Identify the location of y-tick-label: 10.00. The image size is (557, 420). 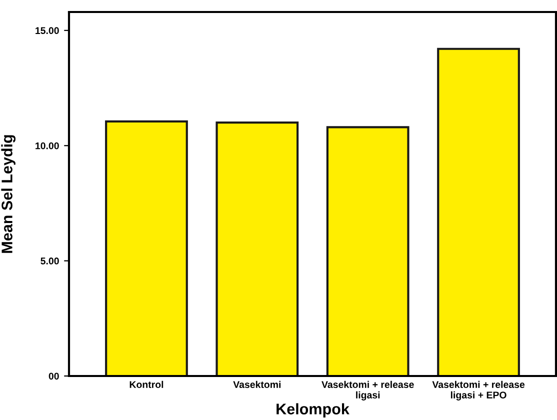
(47, 146).